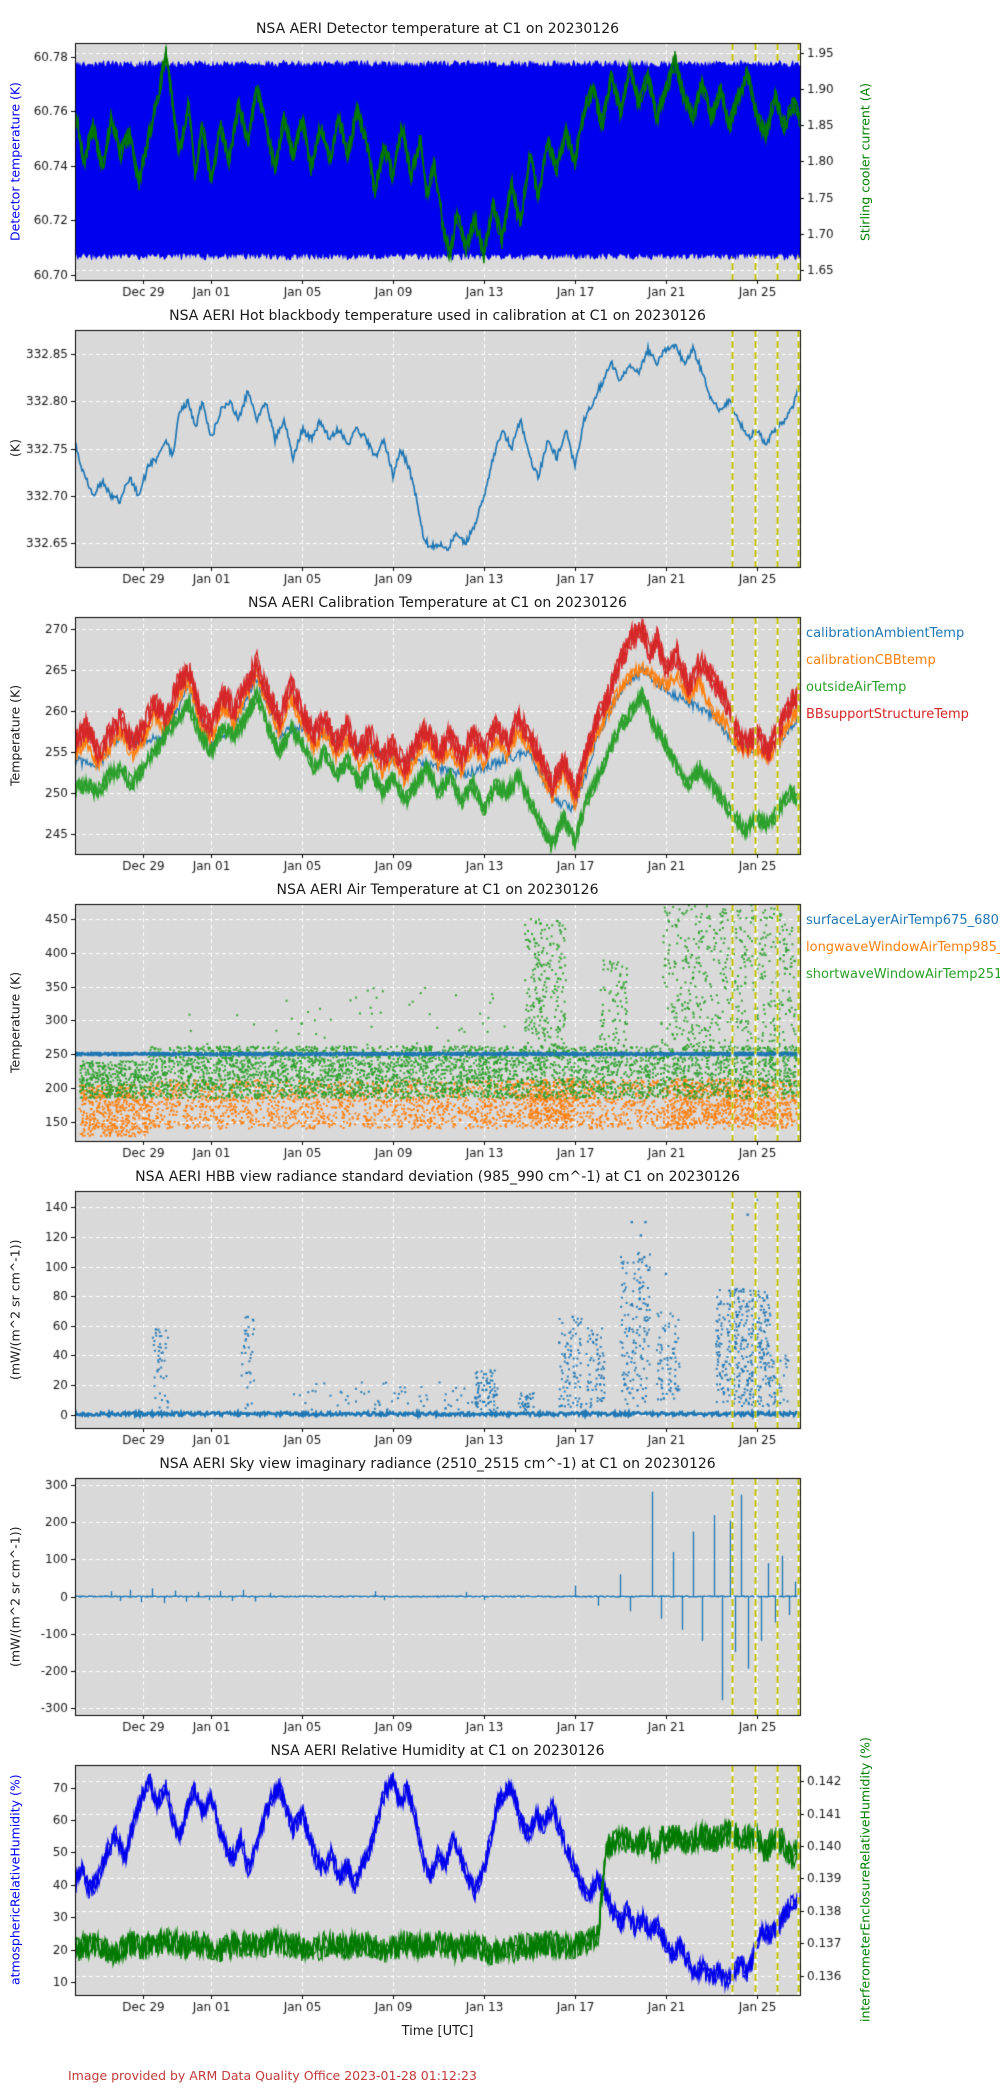 The width and height of the screenshot is (1000, 2100). Describe the element at coordinates (903, 974) in the screenshot. I see `legend-item: shortwaveWindowAirTemp251` at that location.